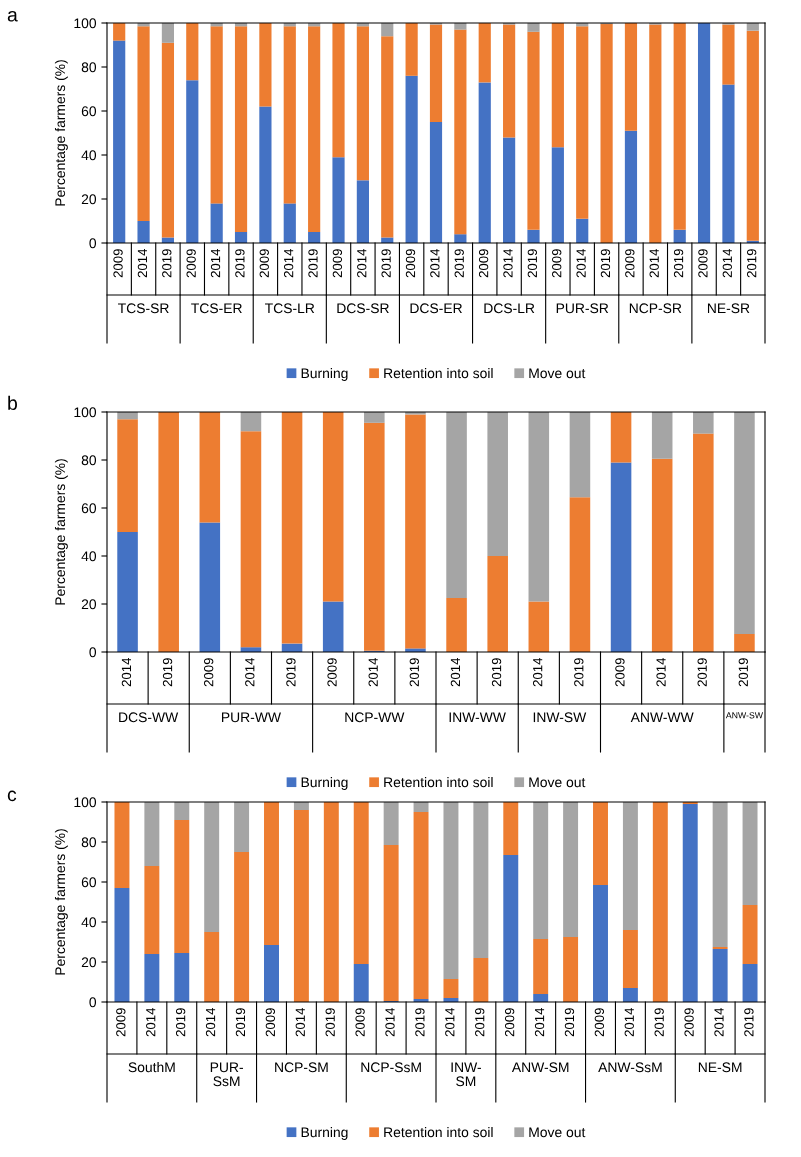  I want to click on text: DCS-SR, so click(363, 308).